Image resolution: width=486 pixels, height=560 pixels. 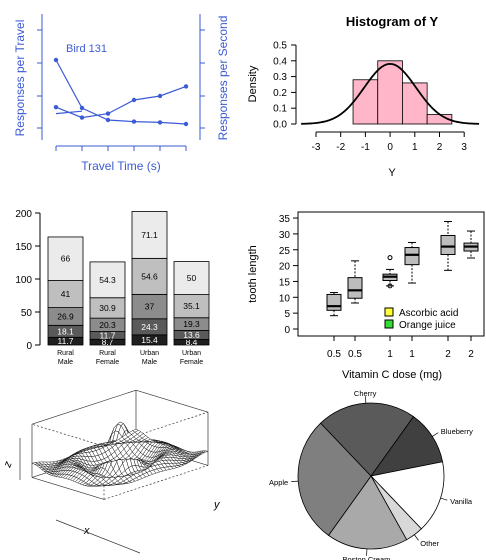 What do you see at coordinates (464, 147) in the screenshot?
I see `x-tick-label: 3` at bounding box center [464, 147].